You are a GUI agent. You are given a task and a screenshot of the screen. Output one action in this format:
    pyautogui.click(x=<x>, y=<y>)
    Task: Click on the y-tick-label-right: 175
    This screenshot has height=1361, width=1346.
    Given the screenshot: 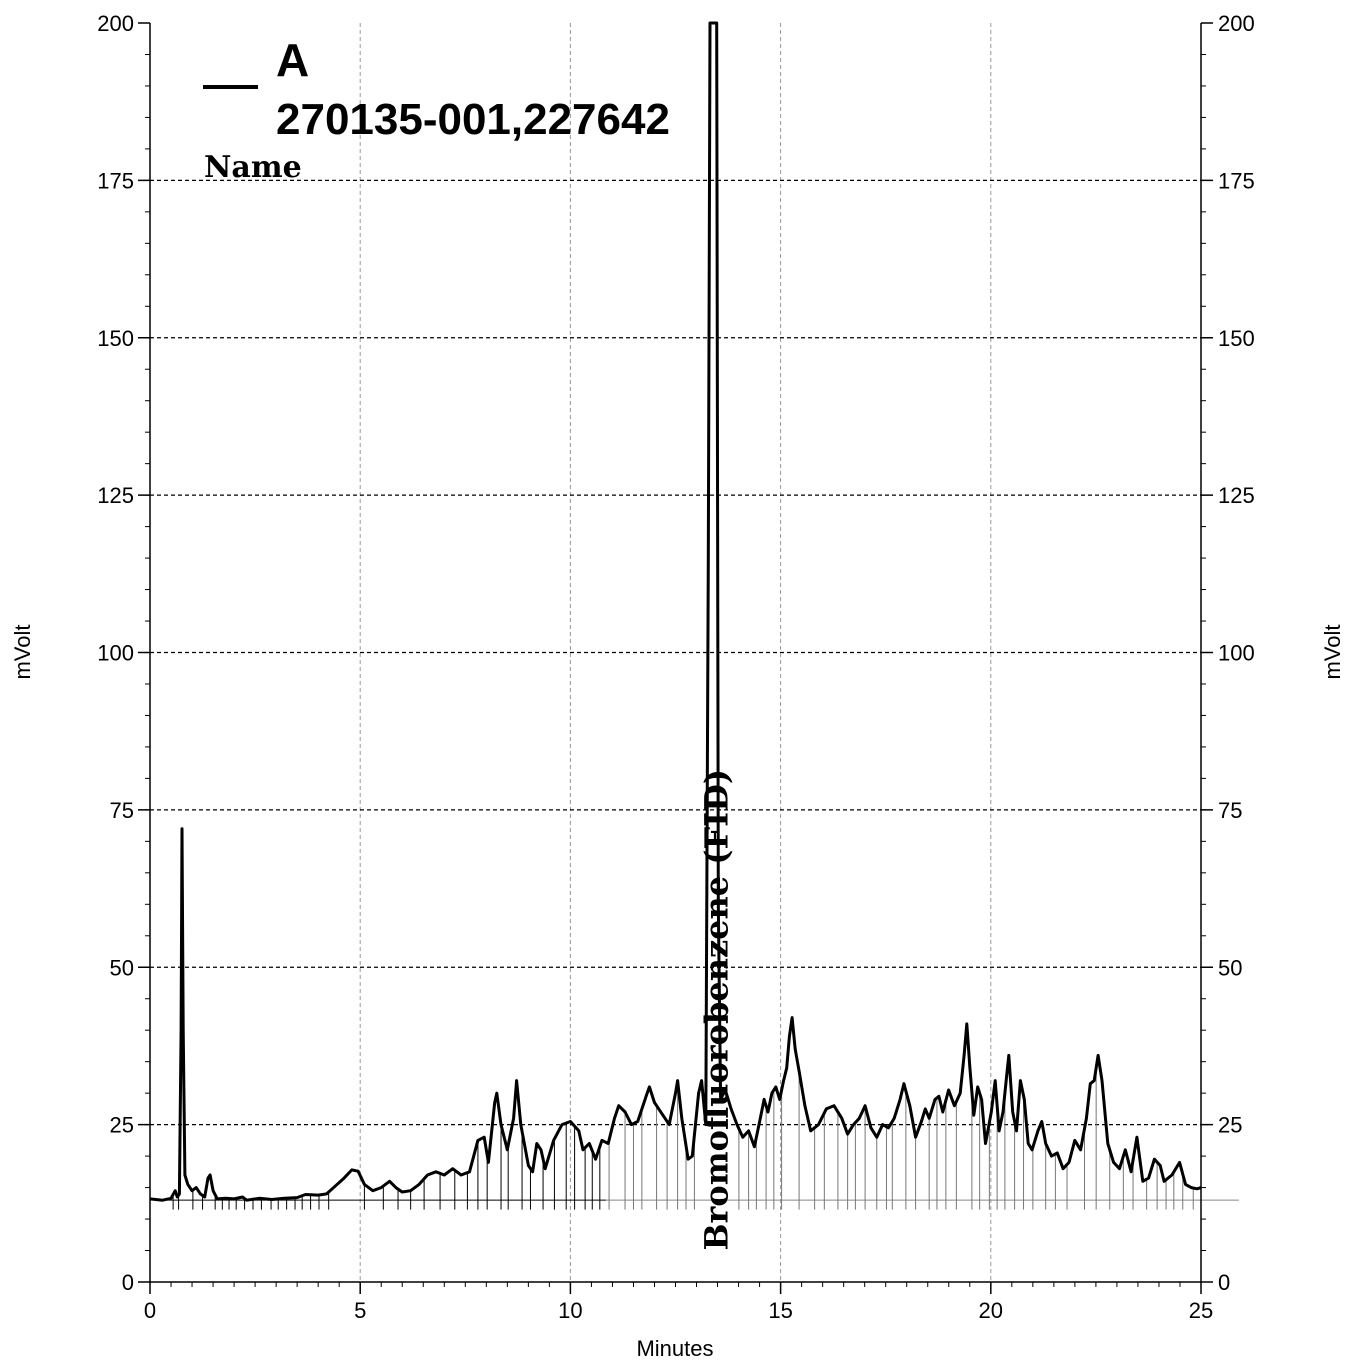 What is the action you would take?
    pyautogui.click(x=1236, y=180)
    